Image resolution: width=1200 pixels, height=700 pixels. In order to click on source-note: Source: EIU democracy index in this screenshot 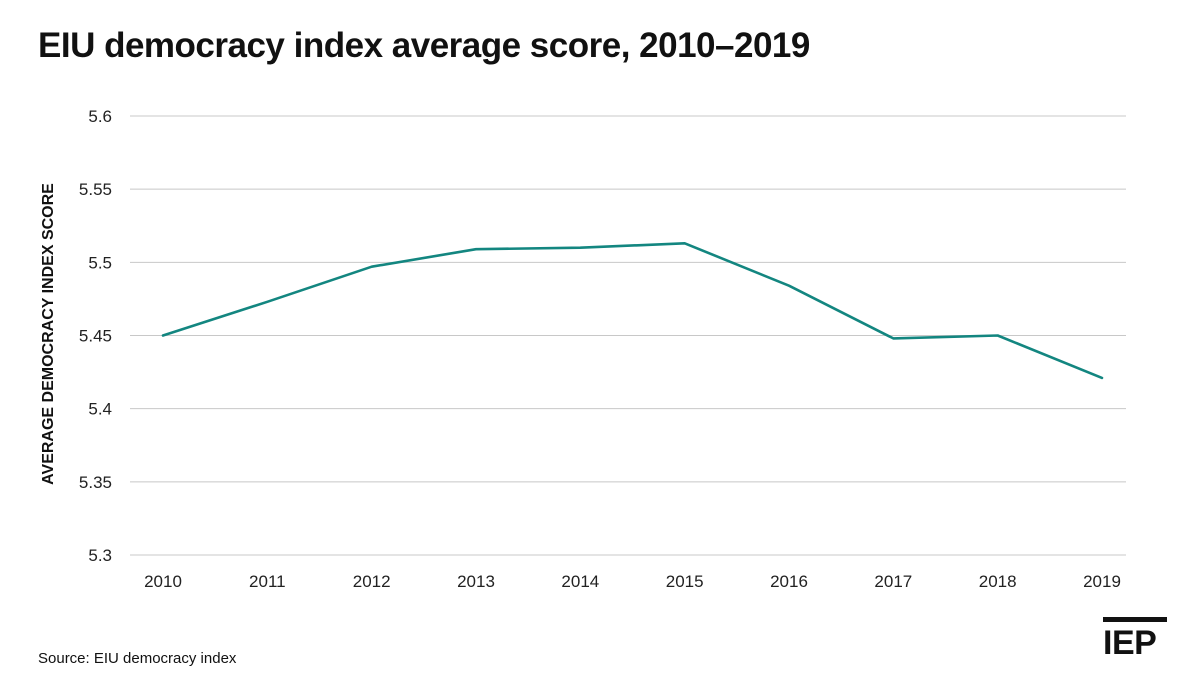, I will do `click(137, 658)`.